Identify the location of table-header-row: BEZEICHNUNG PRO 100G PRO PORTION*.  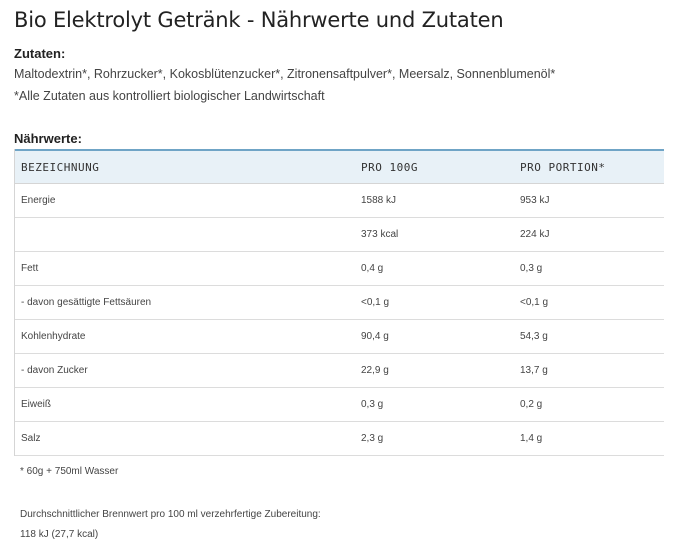
(339, 166).